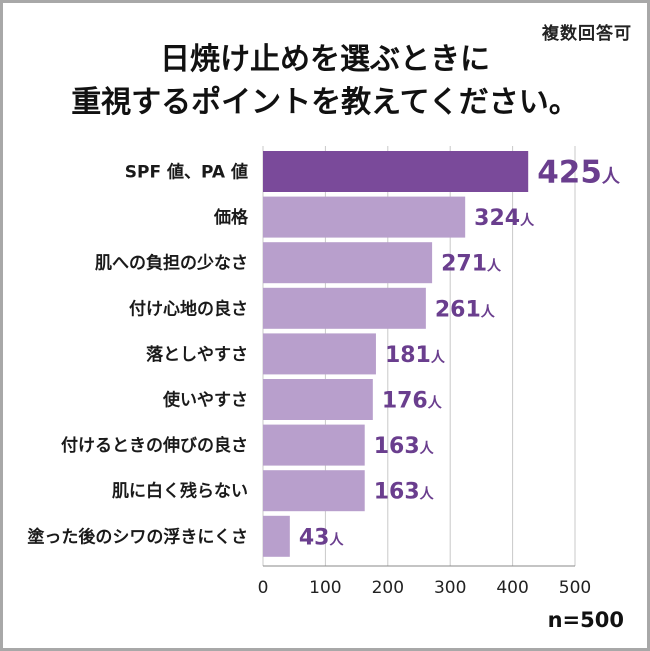 The height and width of the screenshot is (651, 650). What do you see at coordinates (325, 59) in the screenshot?
I see `chart-title-line1: 日焼け止めを選ぶときに` at bounding box center [325, 59].